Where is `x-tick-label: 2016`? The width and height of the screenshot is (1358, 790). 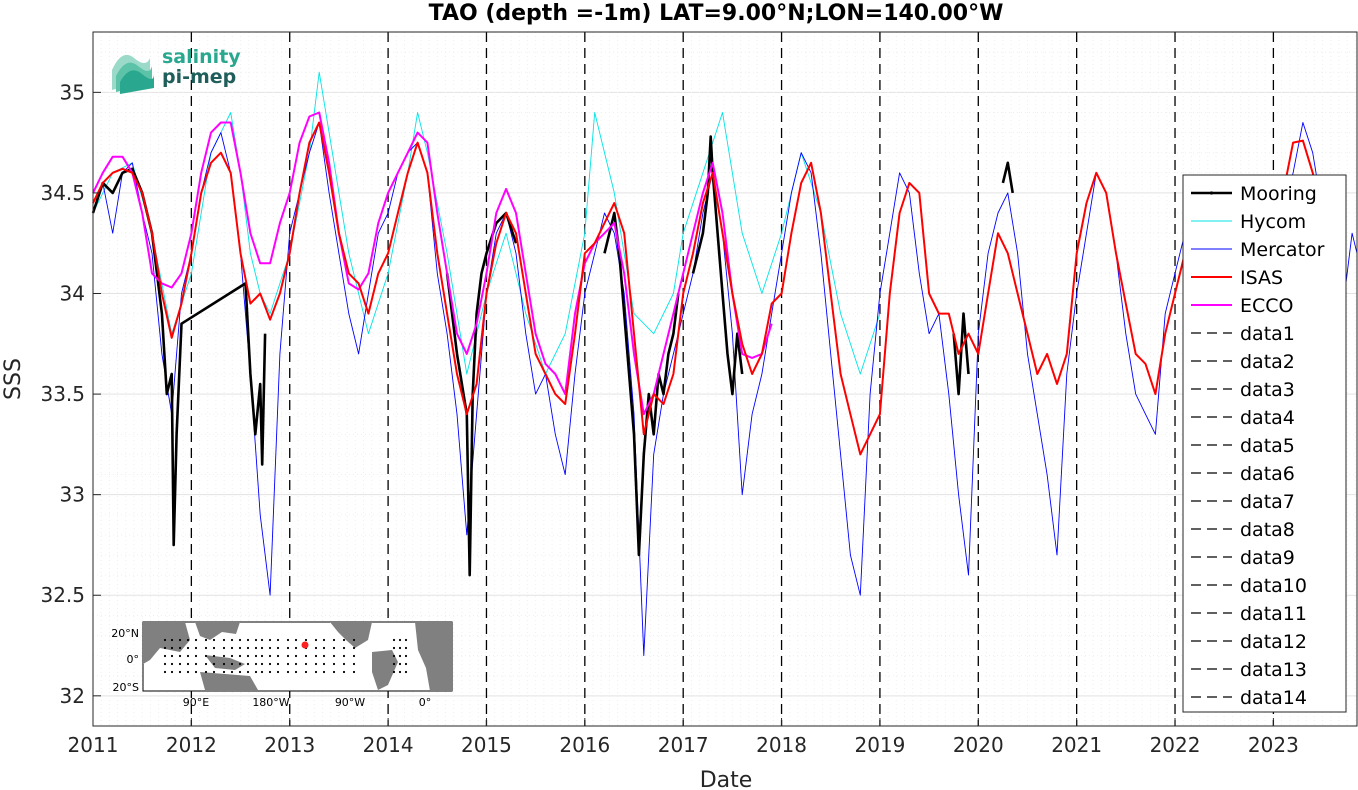 x-tick-label: 2016 is located at coordinates (584, 745).